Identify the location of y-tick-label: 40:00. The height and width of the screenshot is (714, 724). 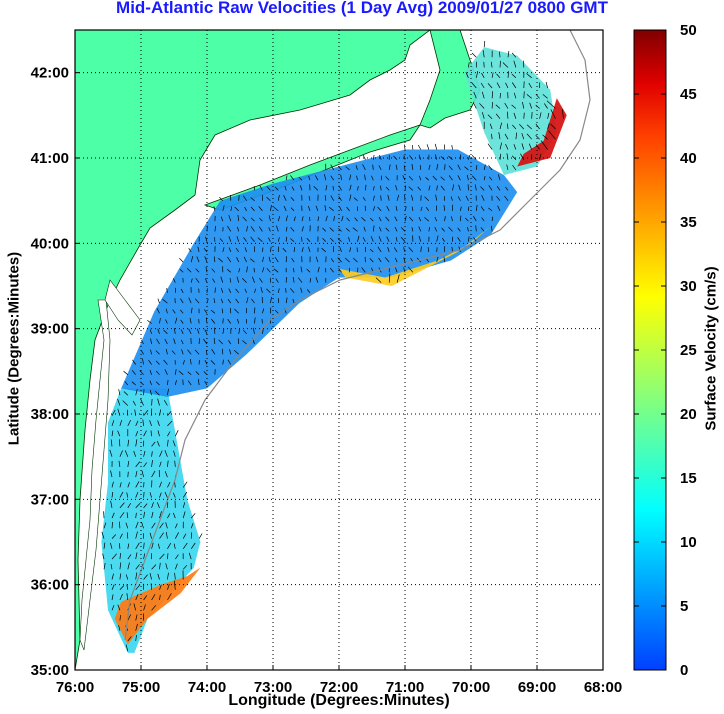
(50, 243).